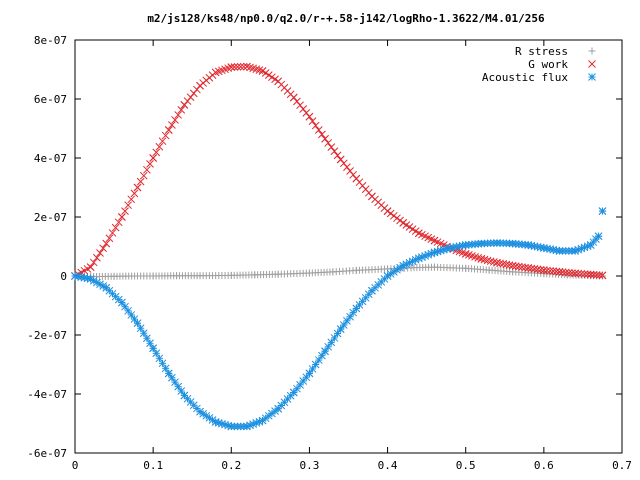  Describe the element at coordinates (544, 465) in the screenshot. I see `x-tick-label: 0.6` at that location.